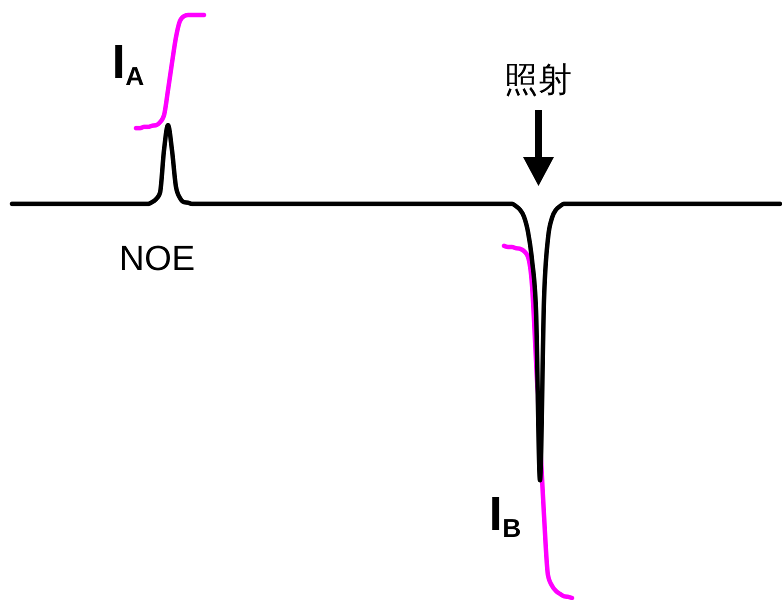  Describe the element at coordinates (128, 63) in the screenshot. I see `annotation: I$_{A}$` at that location.